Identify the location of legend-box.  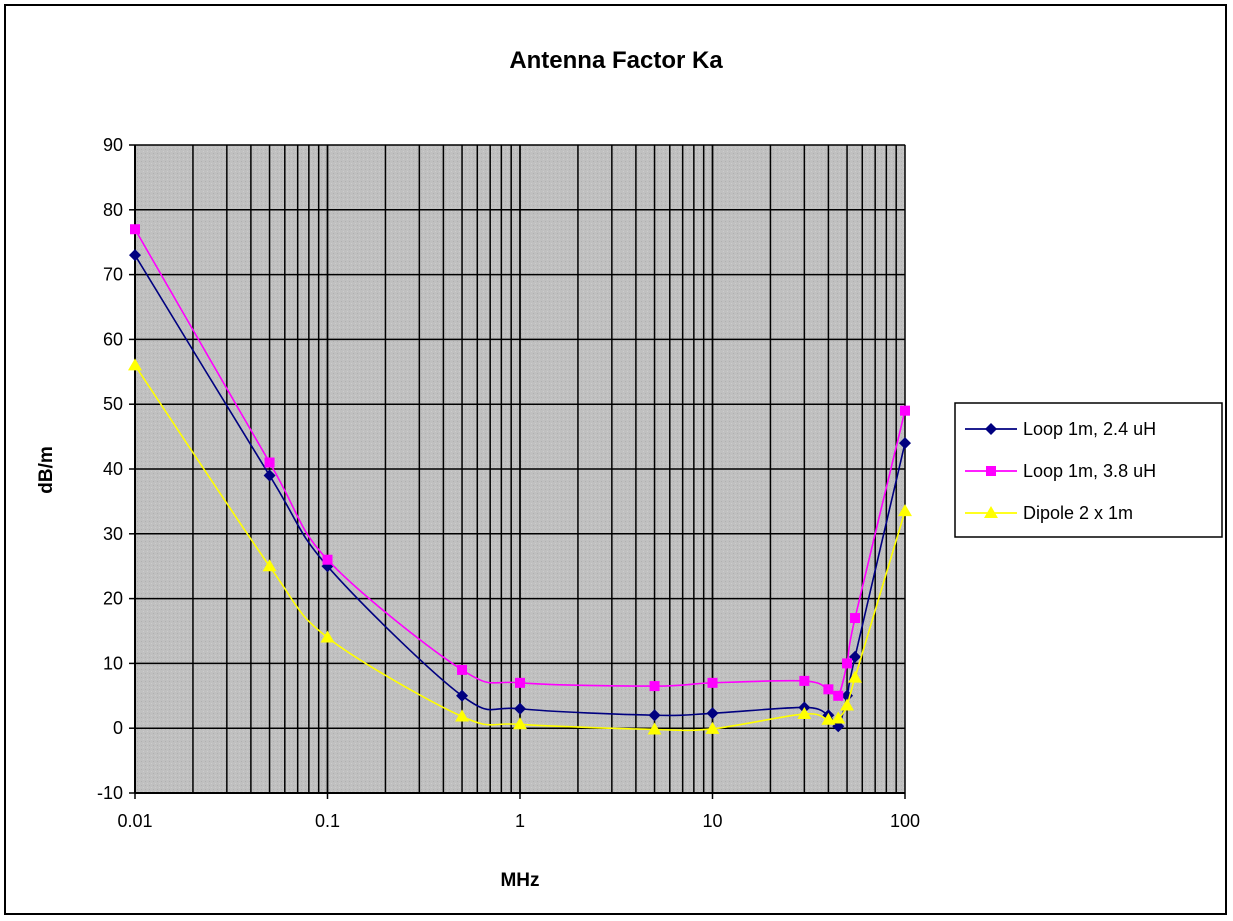
(1088, 470).